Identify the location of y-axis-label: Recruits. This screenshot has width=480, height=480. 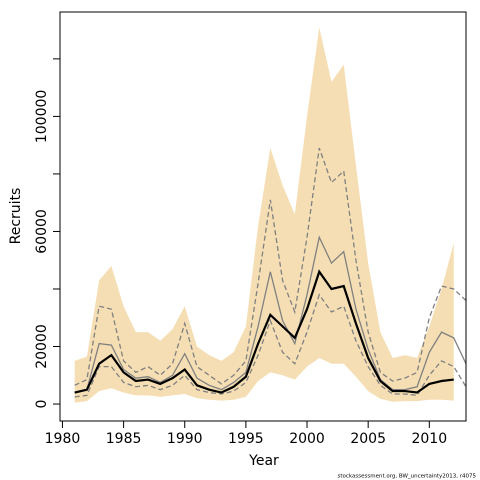
(16, 216).